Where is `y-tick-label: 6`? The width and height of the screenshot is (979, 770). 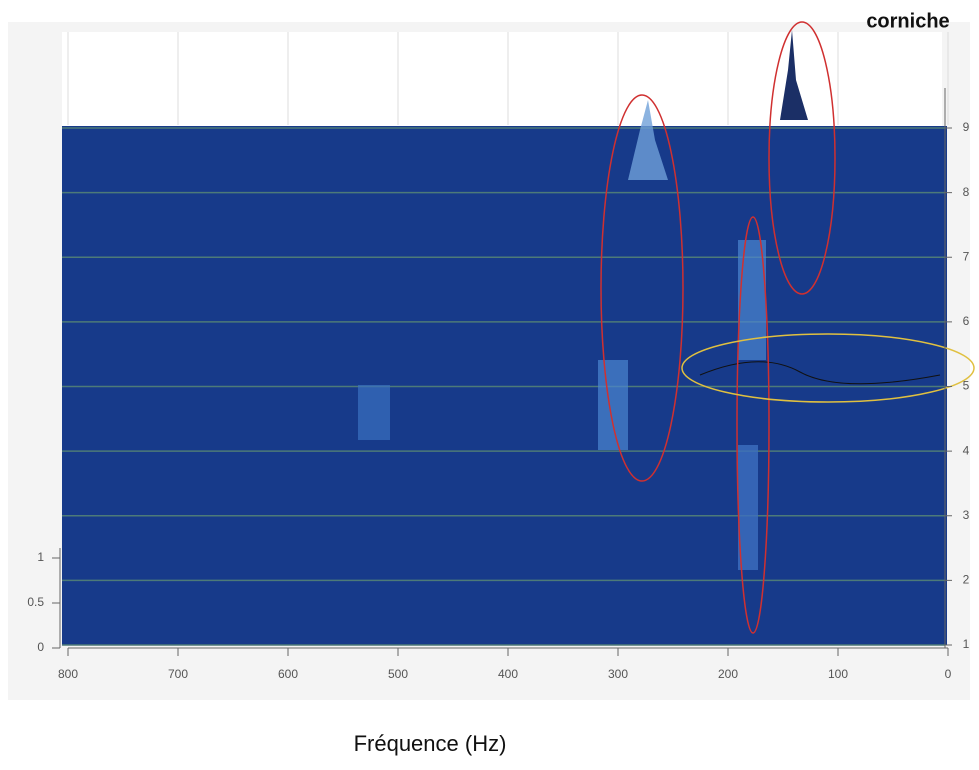 y-tick-label: 6 is located at coordinates (966, 321).